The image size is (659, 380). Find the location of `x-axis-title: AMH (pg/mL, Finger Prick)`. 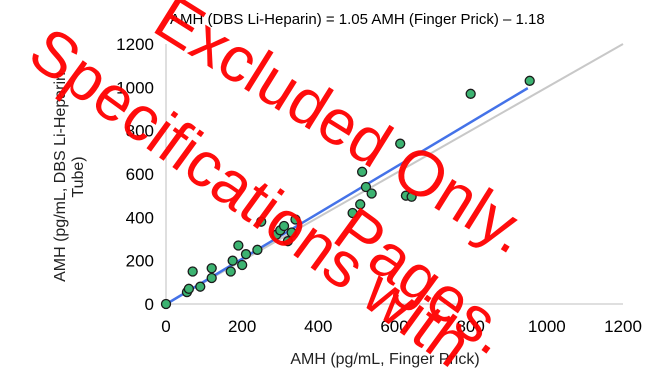

x-axis-title: AMH (pg/mL, Finger Prick) is located at coordinates (384, 359).